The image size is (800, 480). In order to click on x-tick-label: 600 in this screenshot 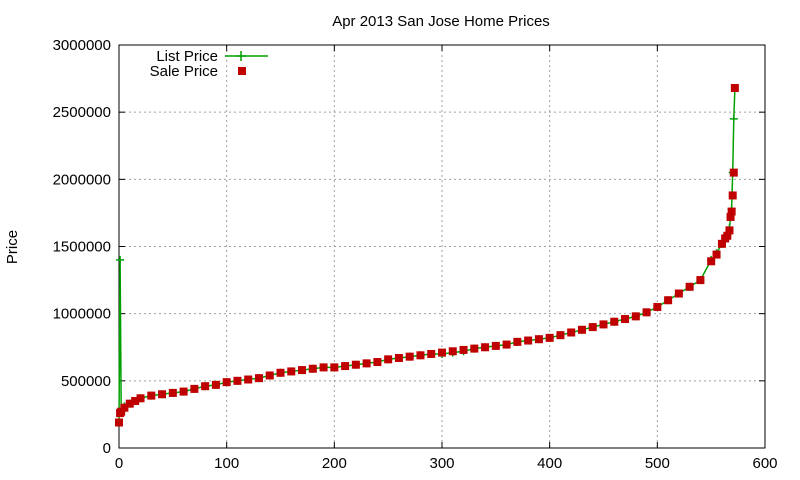, I will do `click(764, 463)`.